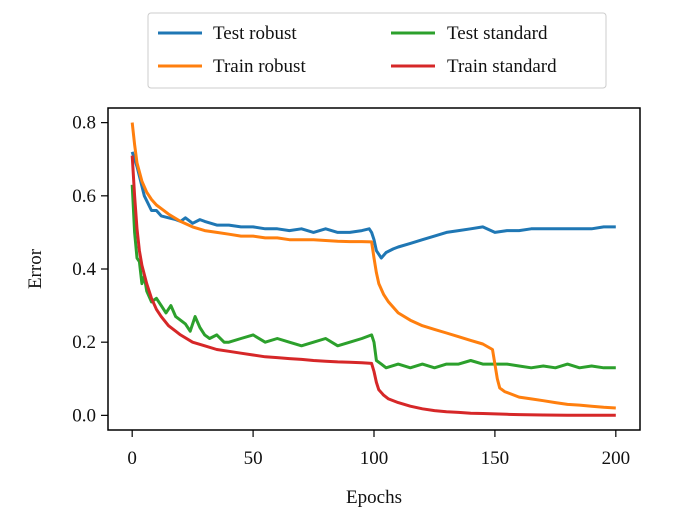  What do you see at coordinates (84, 415) in the screenshot?
I see `y-tick-label: 0.0` at bounding box center [84, 415].